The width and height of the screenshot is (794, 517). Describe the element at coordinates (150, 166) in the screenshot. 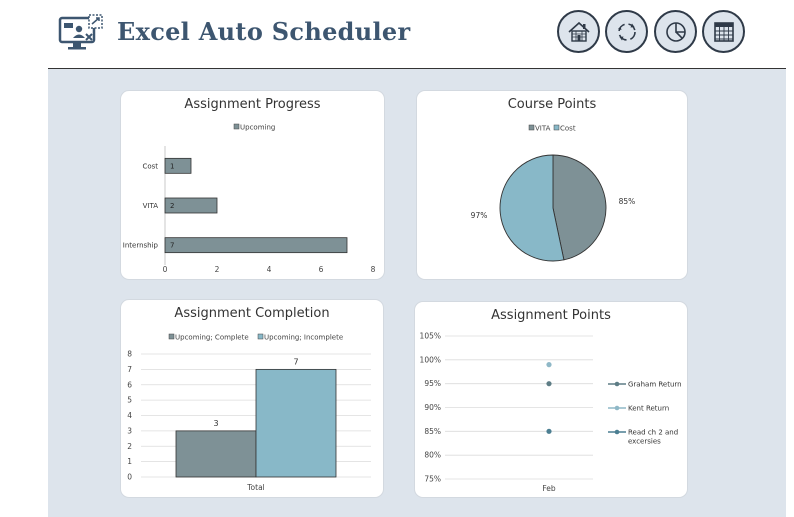

I see `category-label: Cost` at that location.